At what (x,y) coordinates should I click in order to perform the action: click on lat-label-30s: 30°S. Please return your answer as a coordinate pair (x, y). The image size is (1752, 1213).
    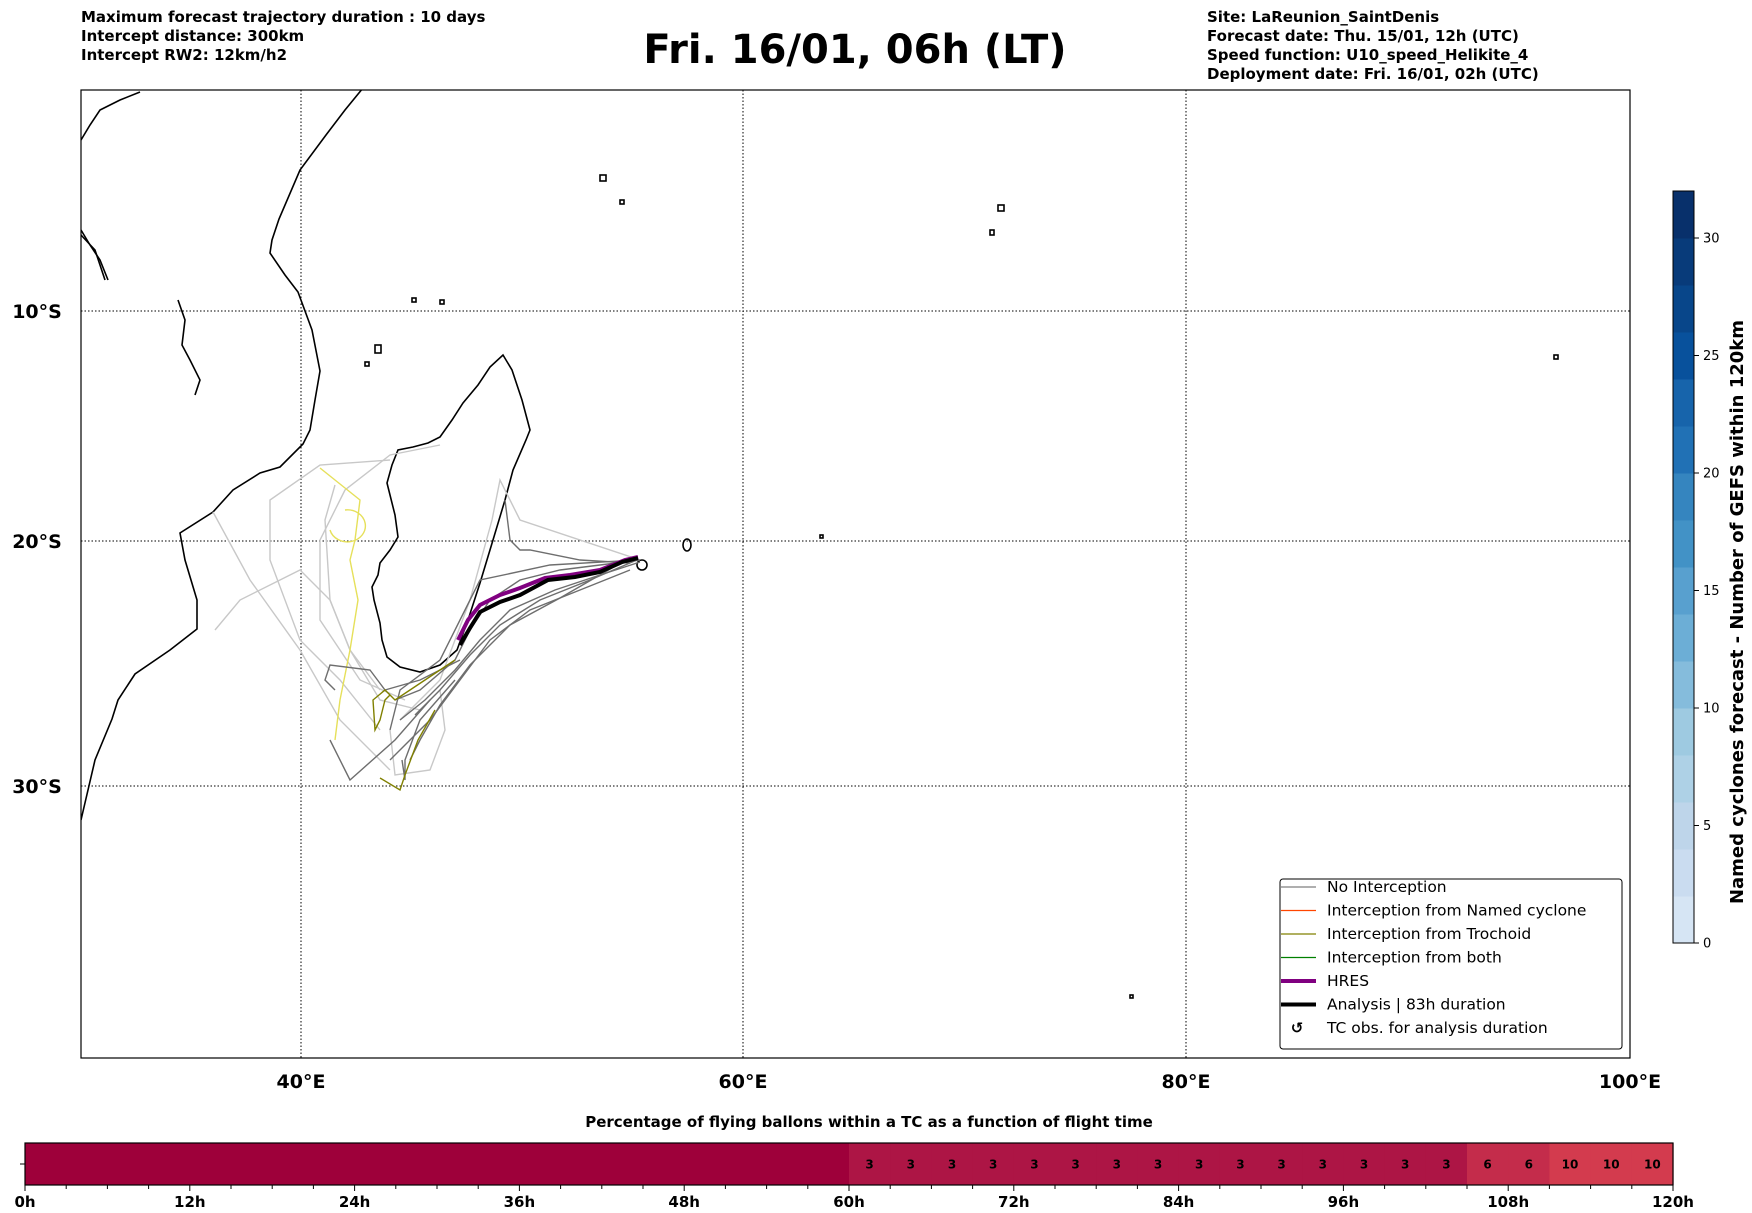
    Looking at the image, I should click on (37, 787).